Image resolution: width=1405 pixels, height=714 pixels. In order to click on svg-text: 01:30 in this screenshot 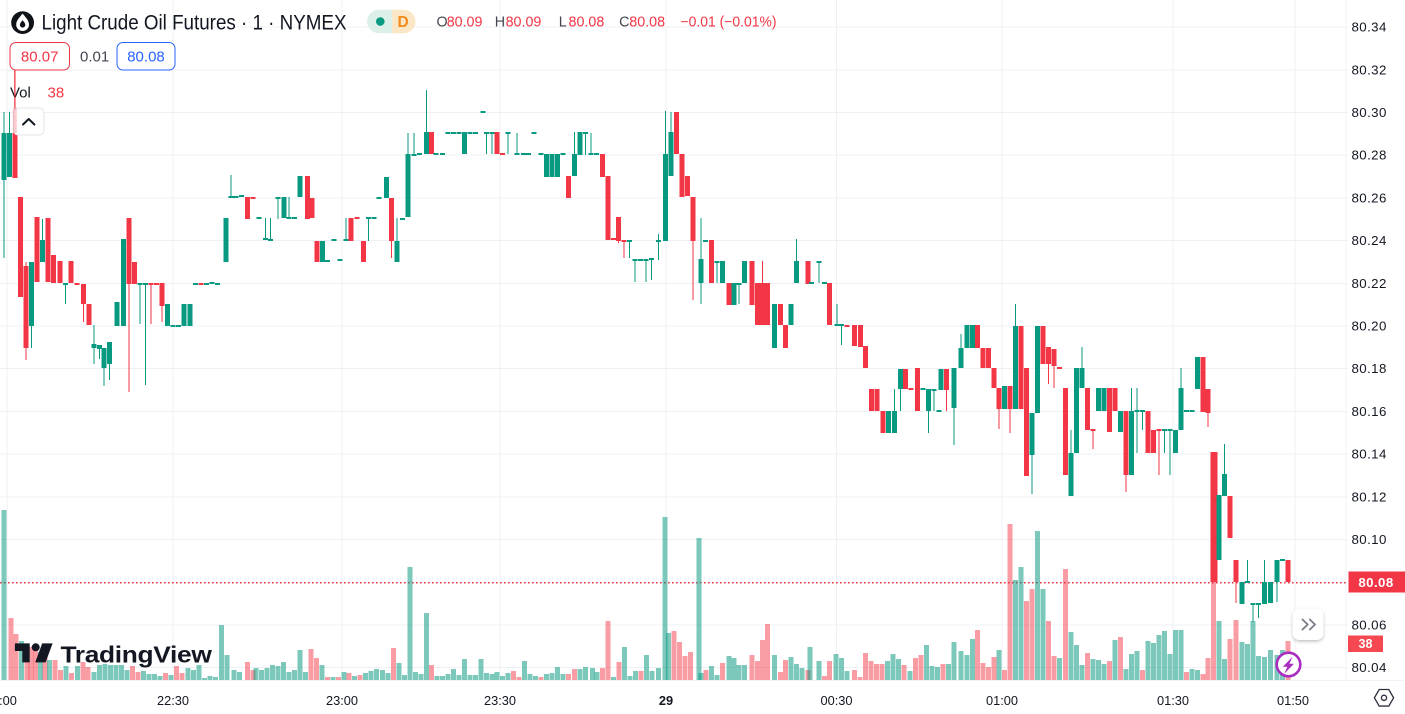, I will do `click(1173, 700)`.